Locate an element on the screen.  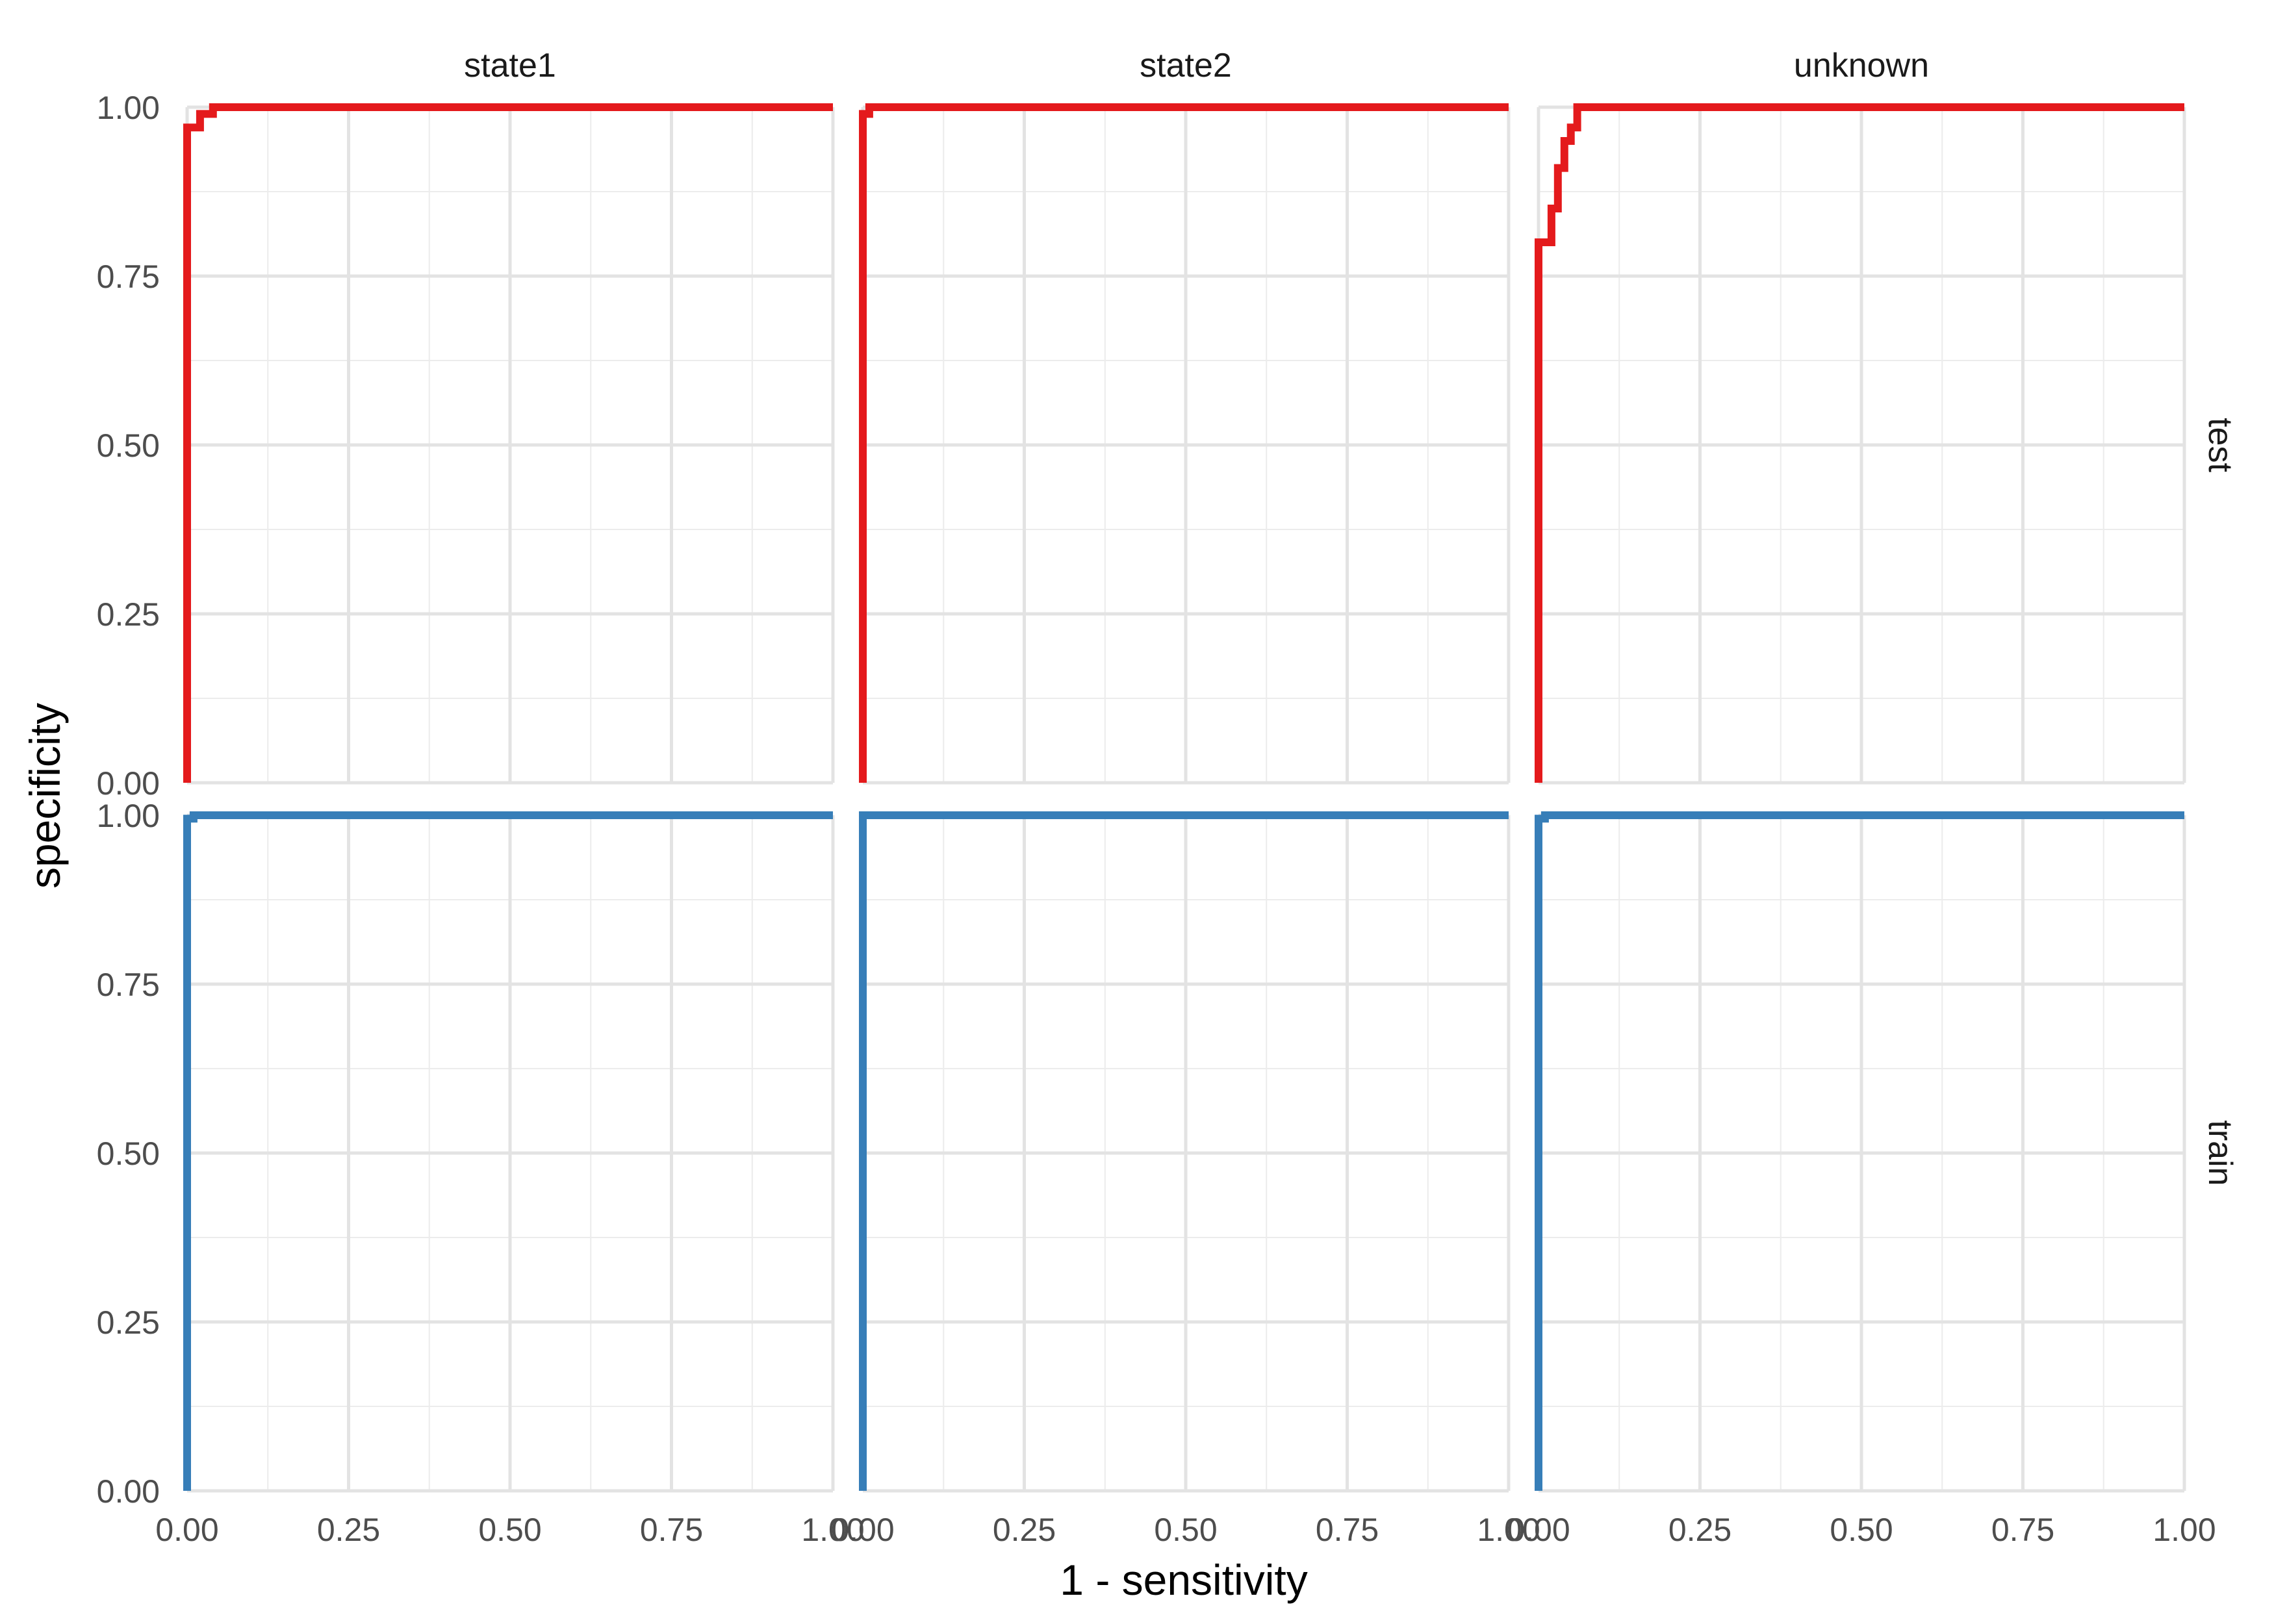
panel-grid-state2-train is located at coordinates (1186, 1153).